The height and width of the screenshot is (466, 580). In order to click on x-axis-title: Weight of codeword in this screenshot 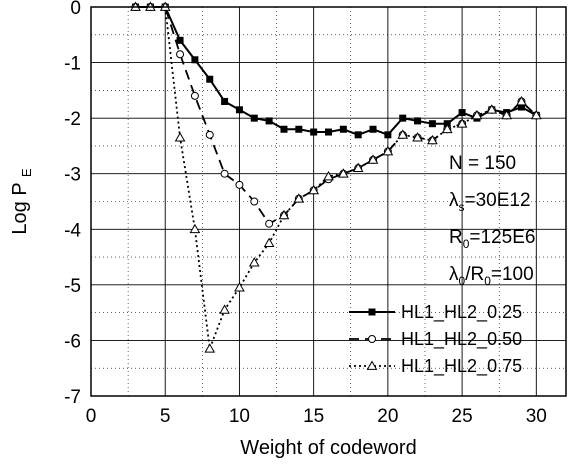, I will do `click(328, 448)`.